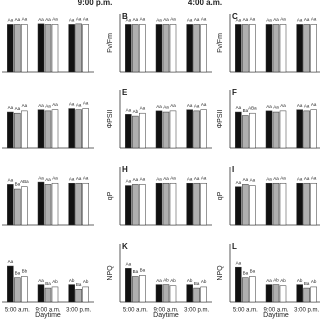 The height and width of the screenshot is (320, 320). What do you see at coordinates (234, 246) in the screenshot?
I see `panel-label: L` at bounding box center [234, 246].